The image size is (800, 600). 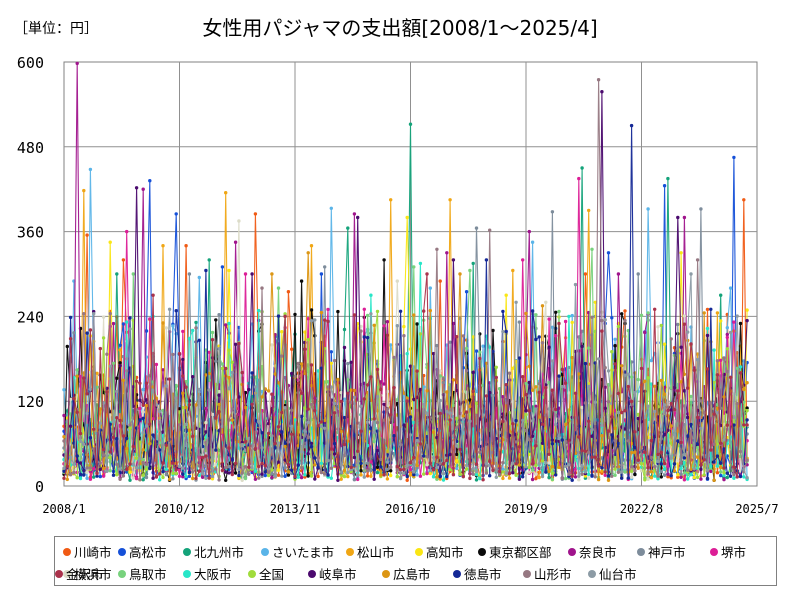 I want to click on legend-label: 高知市, so click(x=445, y=552).